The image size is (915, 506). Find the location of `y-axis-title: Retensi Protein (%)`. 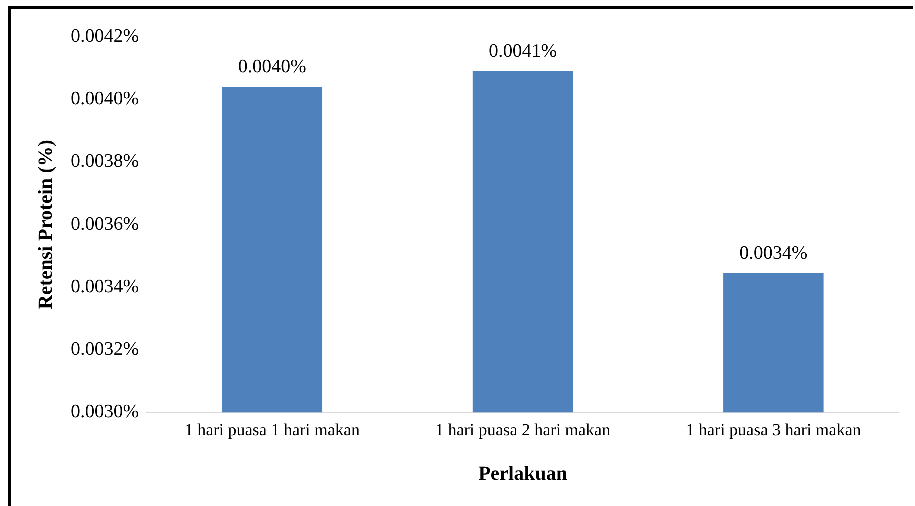

y-axis-title: Retensi Protein (%) is located at coordinates (46, 225).